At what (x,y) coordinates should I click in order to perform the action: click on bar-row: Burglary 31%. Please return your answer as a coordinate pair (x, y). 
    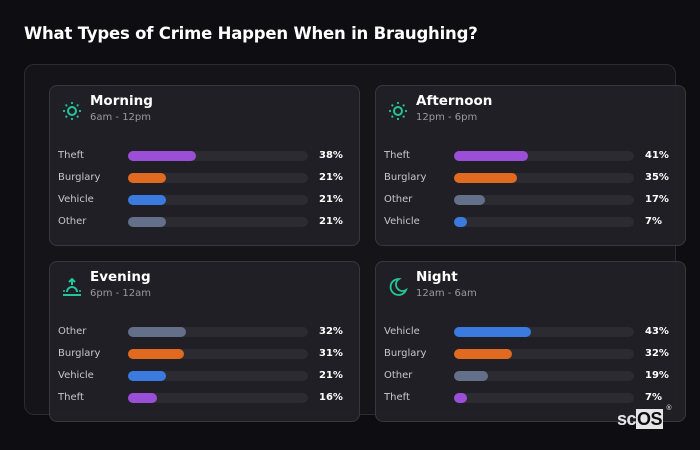
    Looking at the image, I should click on (208, 357).